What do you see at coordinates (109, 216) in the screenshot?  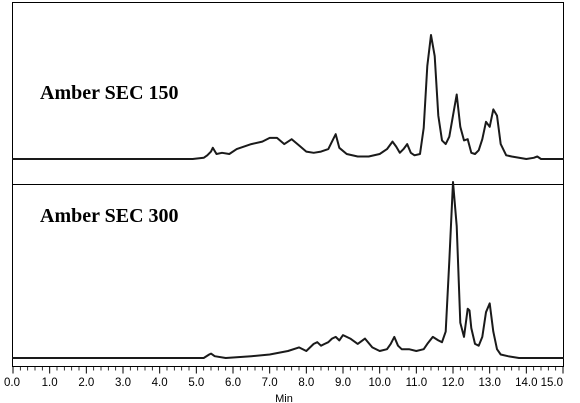 I see `panel-2-label: Amber SEC 300` at bounding box center [109, 216].